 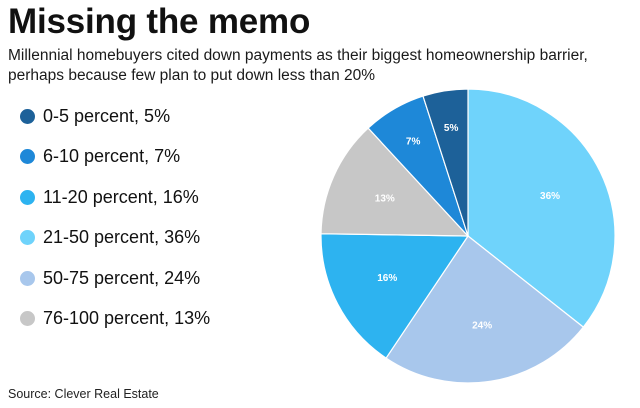 What do you see at coordinates (451, 128) in the screenshot?
I see `slice-label: 5%` at bounding box center [451, 128].